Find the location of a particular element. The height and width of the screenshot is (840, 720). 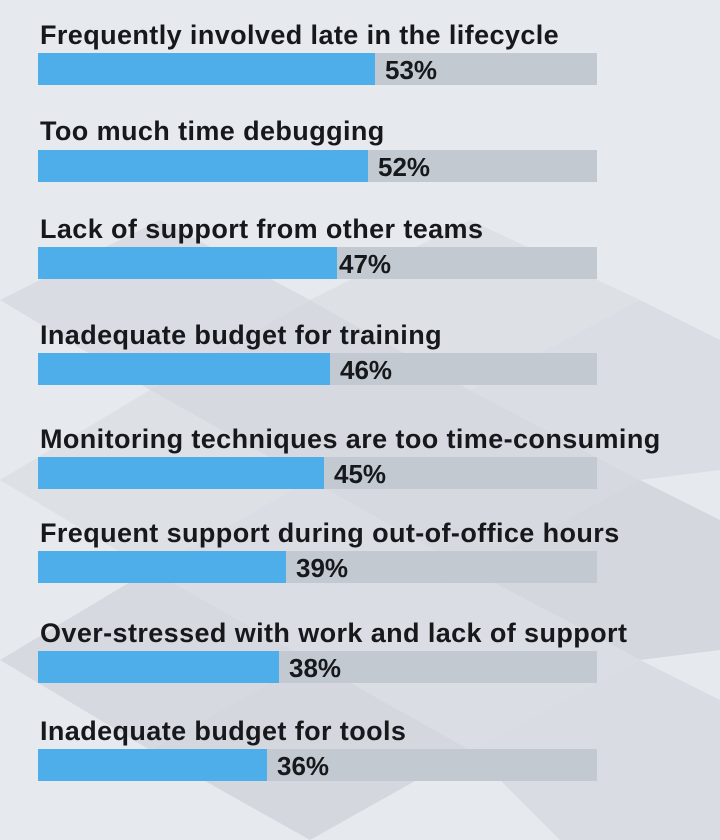

bar-label: Lack of support from other teams is located at coordinates (262, 229).